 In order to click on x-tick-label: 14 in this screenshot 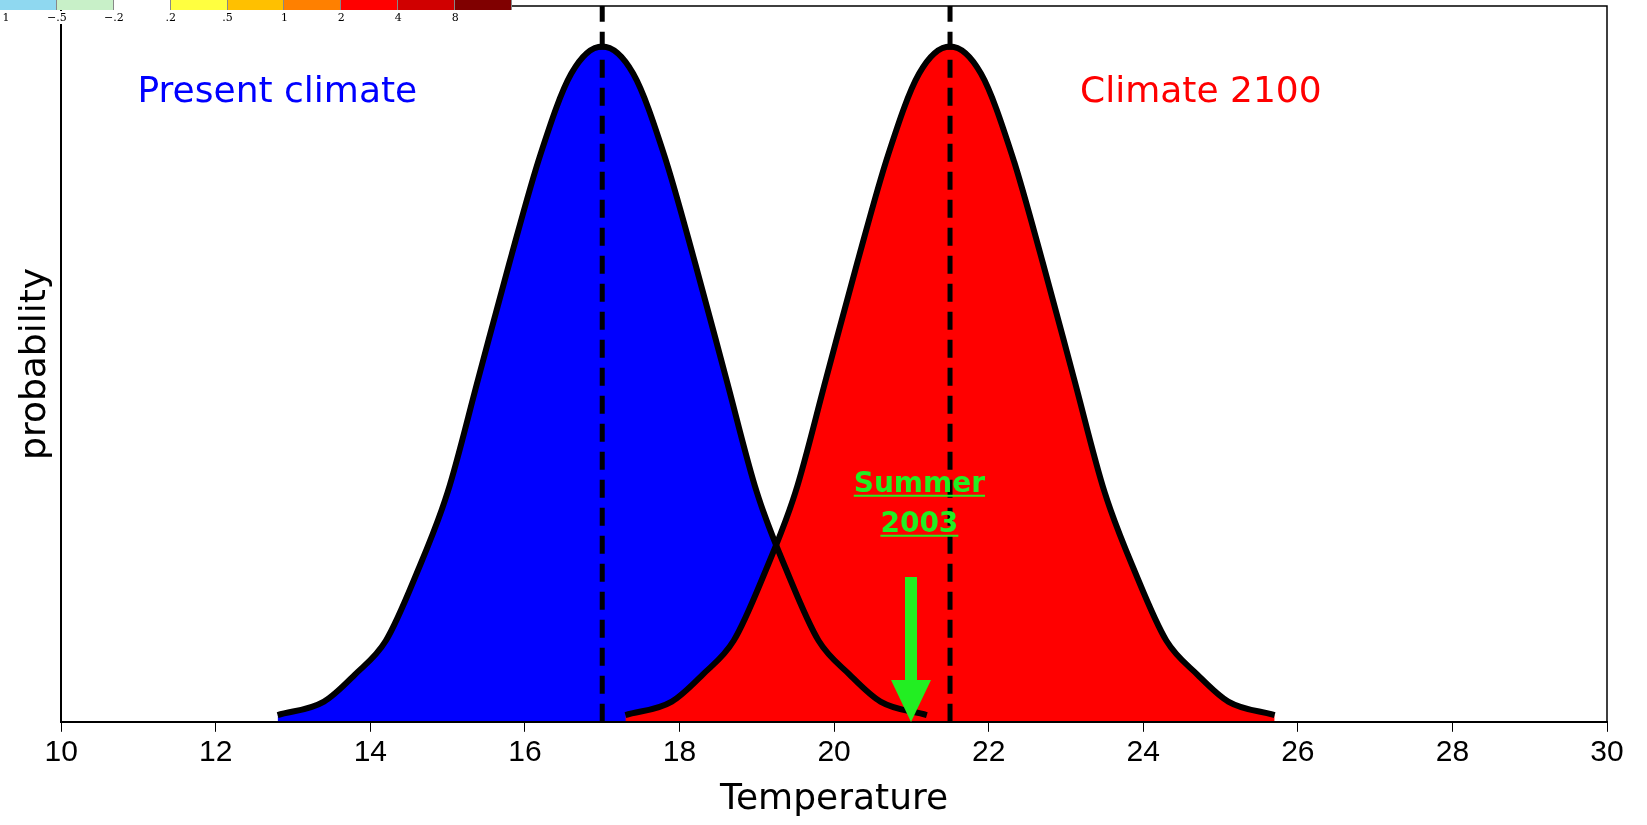, I will do `click(370, 751)`.